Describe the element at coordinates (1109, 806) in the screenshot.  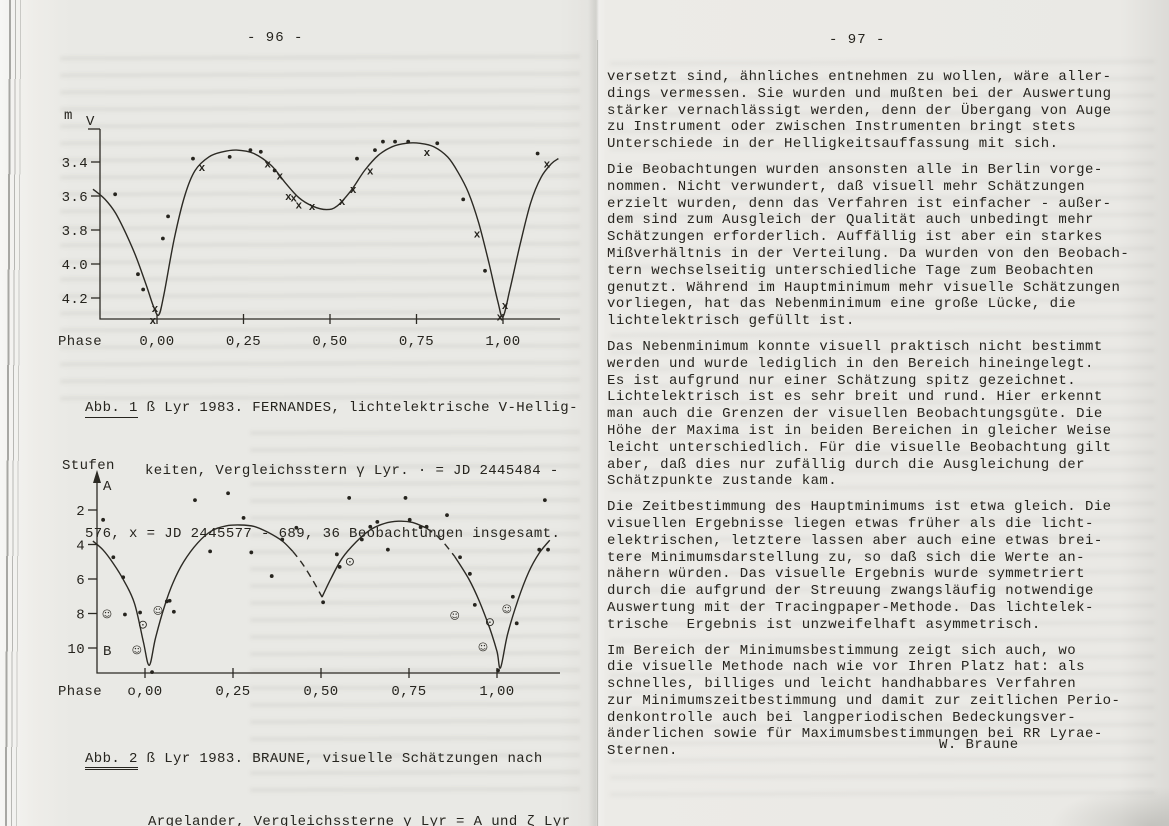
I see `scan-corner-smudge` at that location.